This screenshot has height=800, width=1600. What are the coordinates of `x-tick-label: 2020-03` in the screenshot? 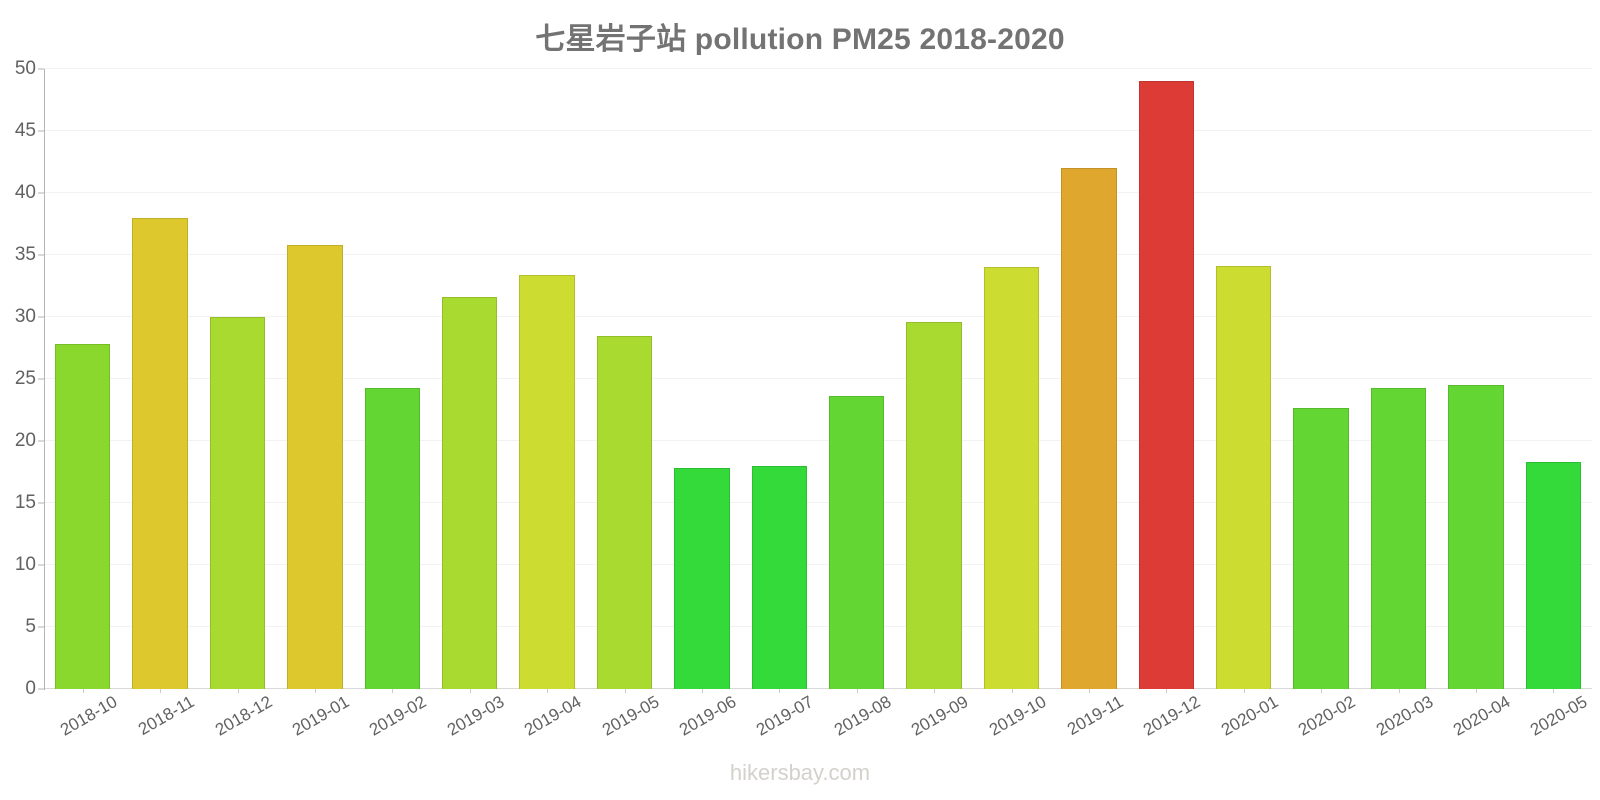 It's located at (1404, 716).